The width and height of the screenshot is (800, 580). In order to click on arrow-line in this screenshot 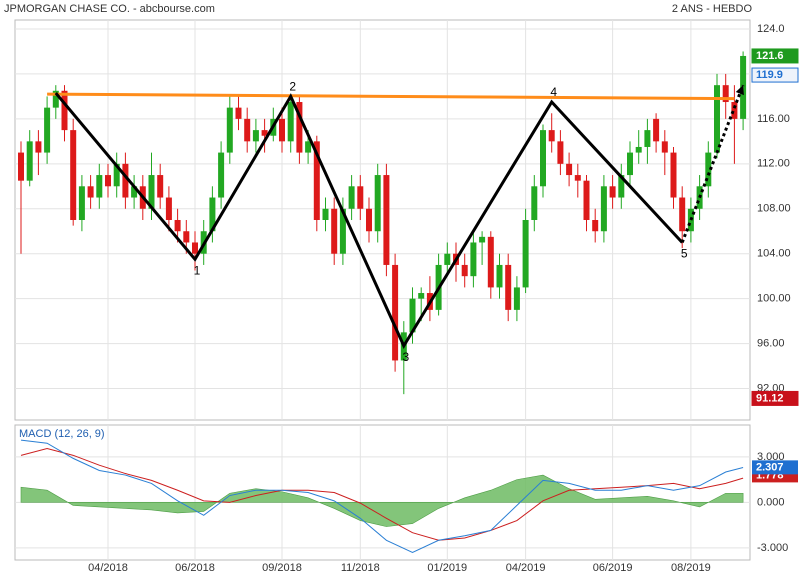, I will do `click(712, 164)`.